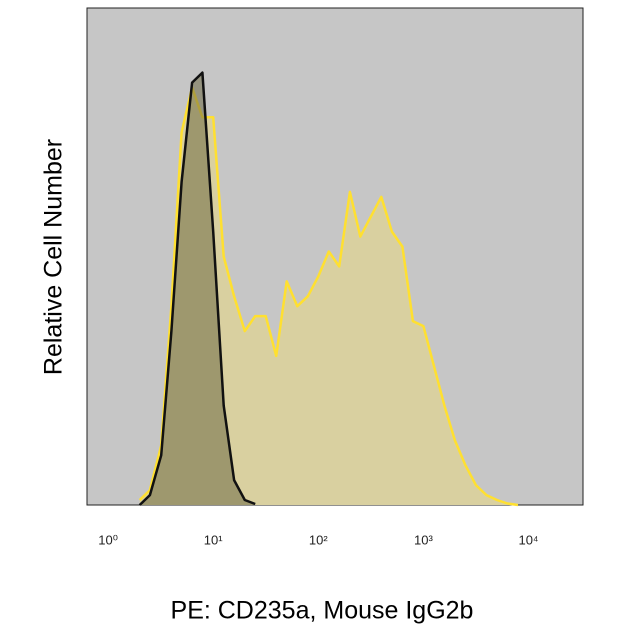 This screenshot has height=640, width=640. I want to click on x-axis-label: PE: CD235a, Mouse IgG2b, so click(322, 611).